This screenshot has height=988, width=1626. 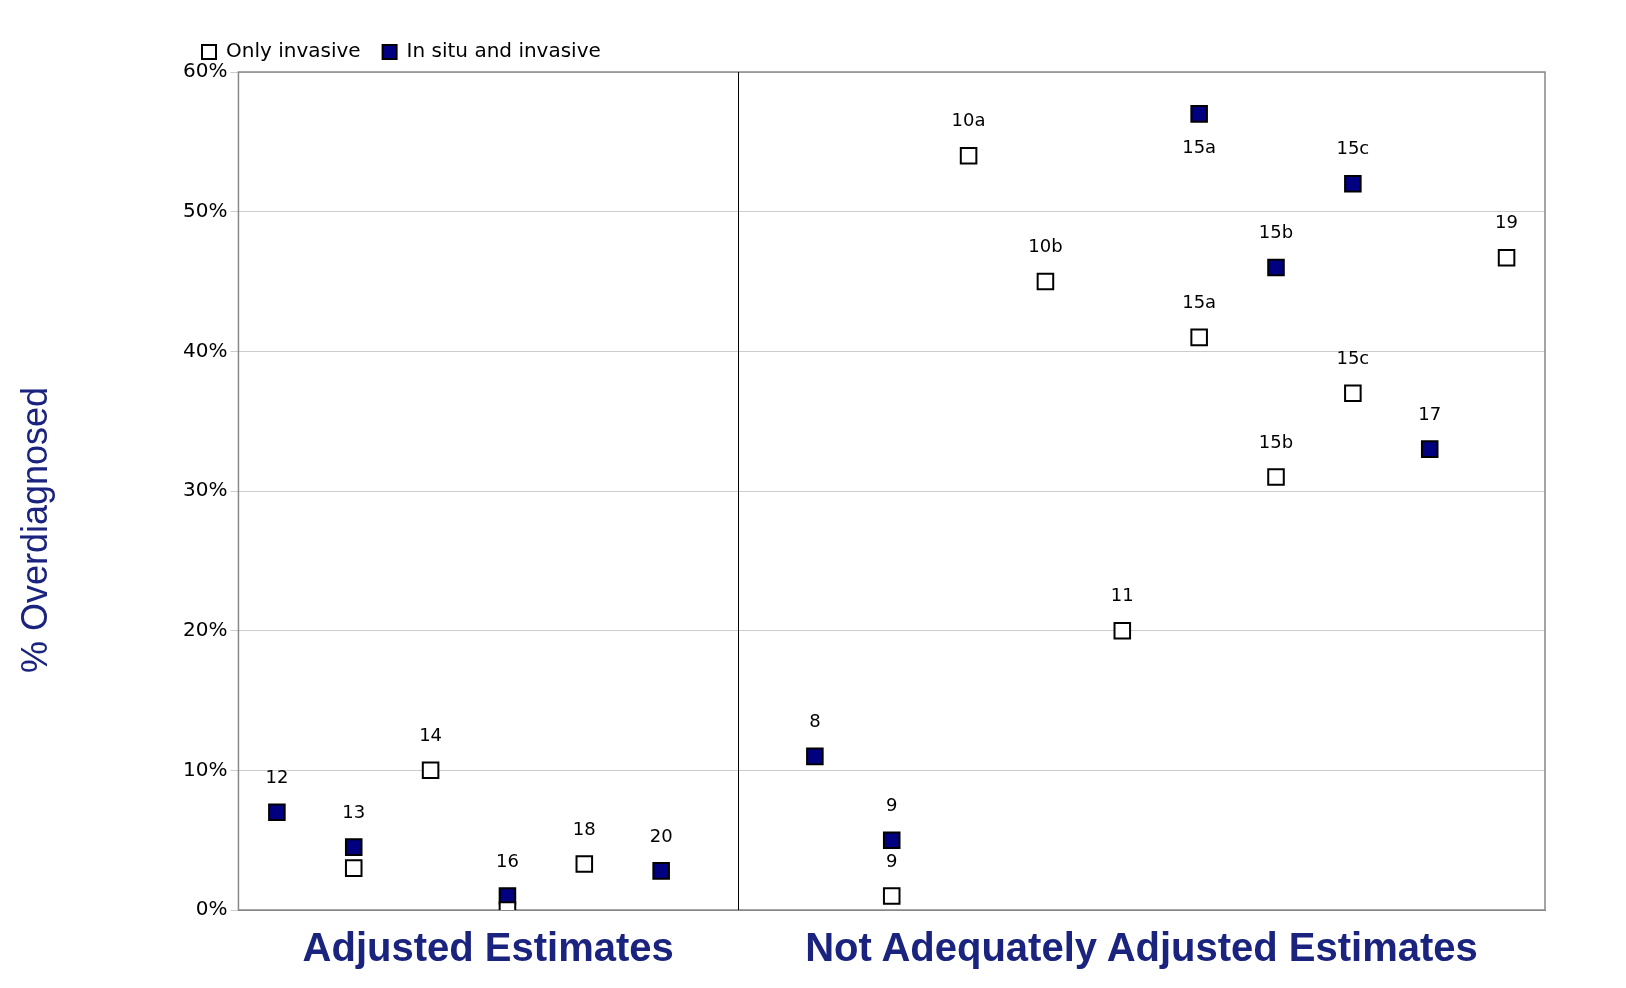 I want to click on annotation: 10a, so click(x=968, y=120).